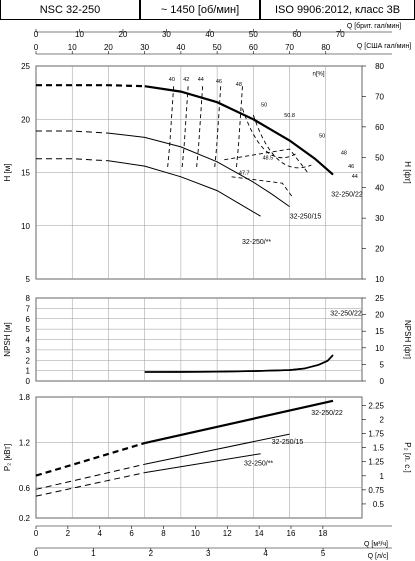 The width and height of the screenshot is (415, 561). Describe the element at coordinates (376, 434) in the screenshot. I see `power-ytick-label-right: 1.75` at that location.